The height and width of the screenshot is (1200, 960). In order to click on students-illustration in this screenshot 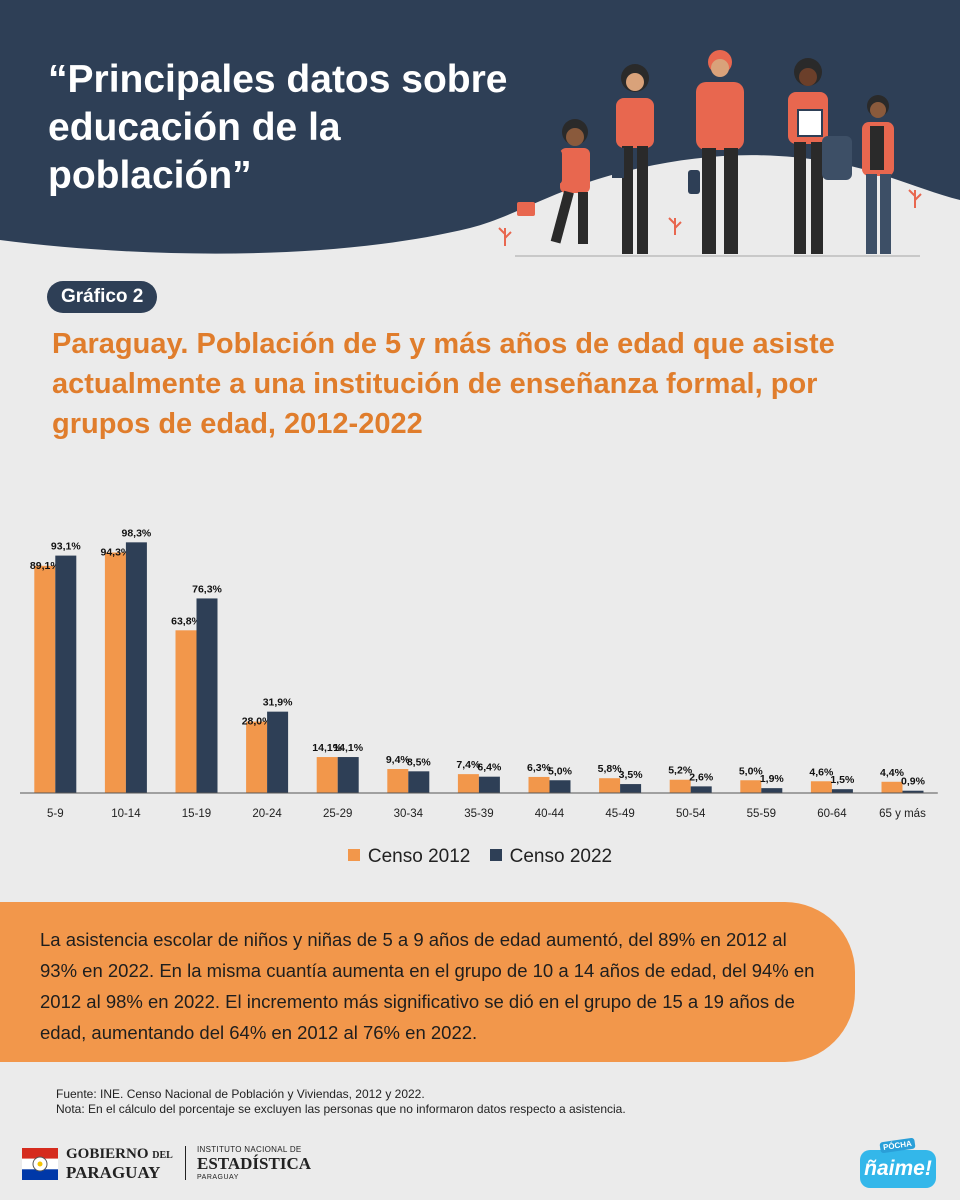, I will do `click(710, 153)`.